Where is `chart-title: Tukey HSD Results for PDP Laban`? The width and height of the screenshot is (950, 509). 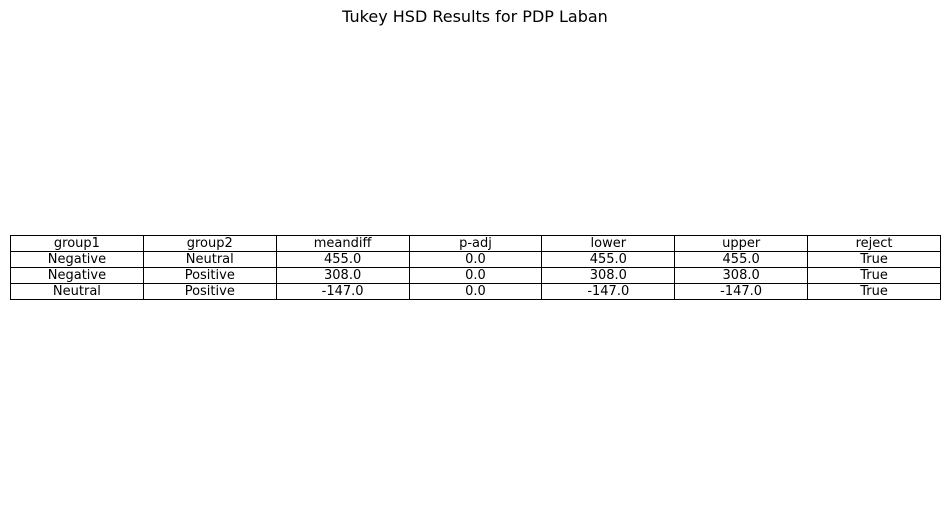
chart-title: Tukey HSD Results for PDP Laban is located at coordinates (475, 16).